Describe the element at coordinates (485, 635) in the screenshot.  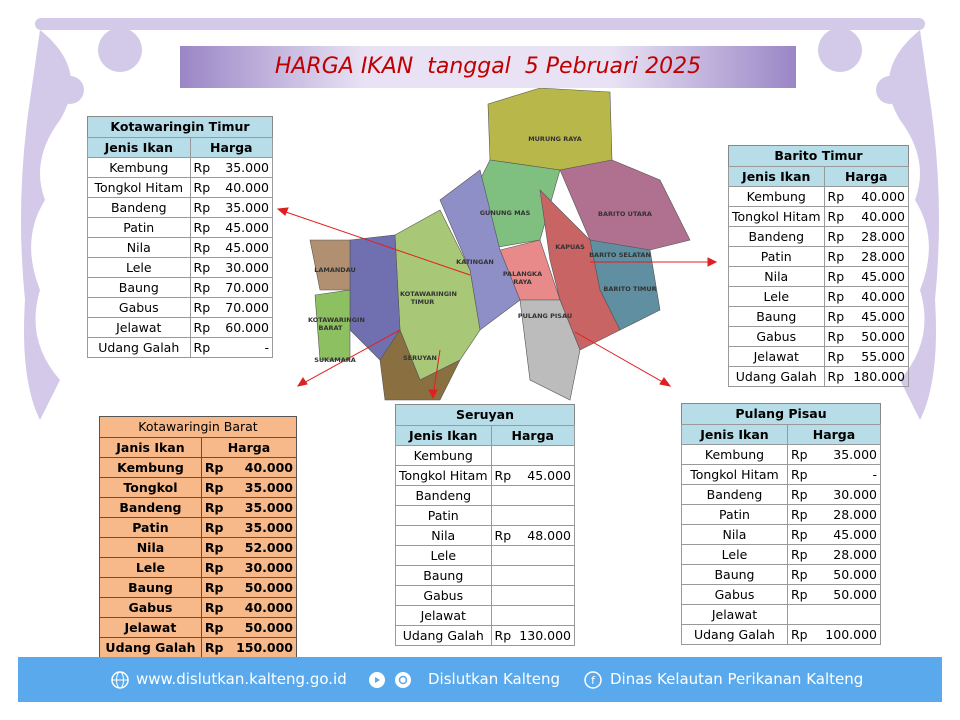
I see `row: Udang Galah Rp 130.000` at that location.